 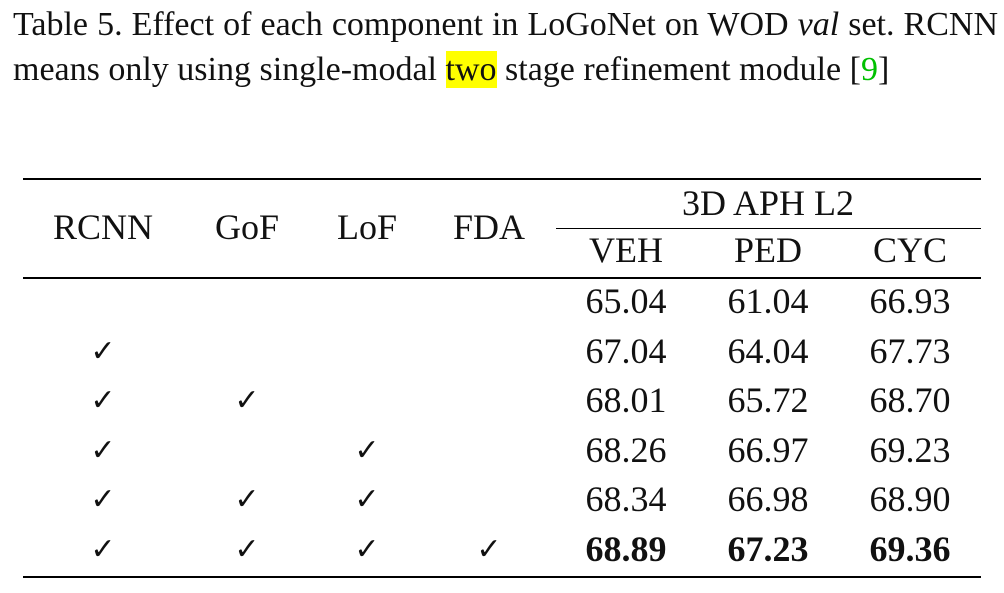 What do you see at coordinates (103, 351) in the screenshot?
I see `check-rcnn-row-2: ✓` at bounding box center [103, 351].